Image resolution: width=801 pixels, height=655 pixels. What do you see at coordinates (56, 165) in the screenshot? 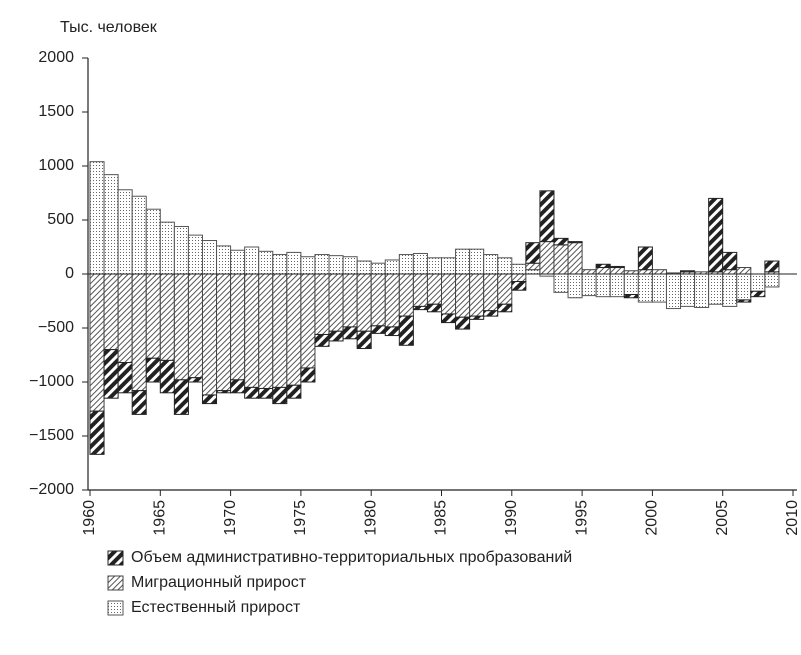
I see `y-tick-label: 1000` at bounding box center [56, 165].